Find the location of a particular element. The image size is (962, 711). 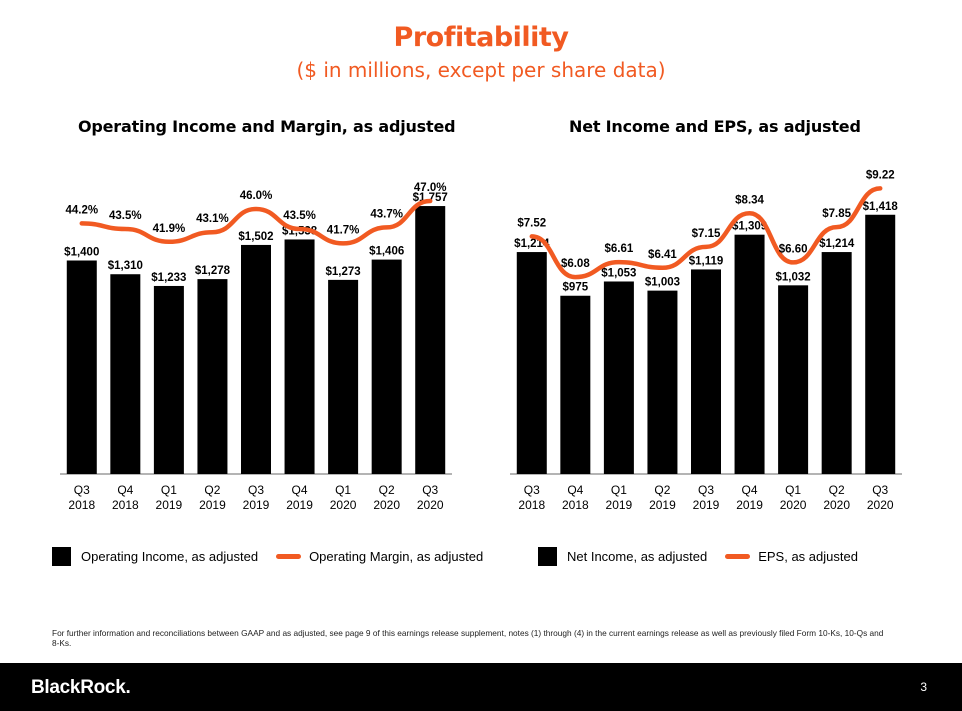

line-data-label: $6.08 is located at coordinates (575, 264).